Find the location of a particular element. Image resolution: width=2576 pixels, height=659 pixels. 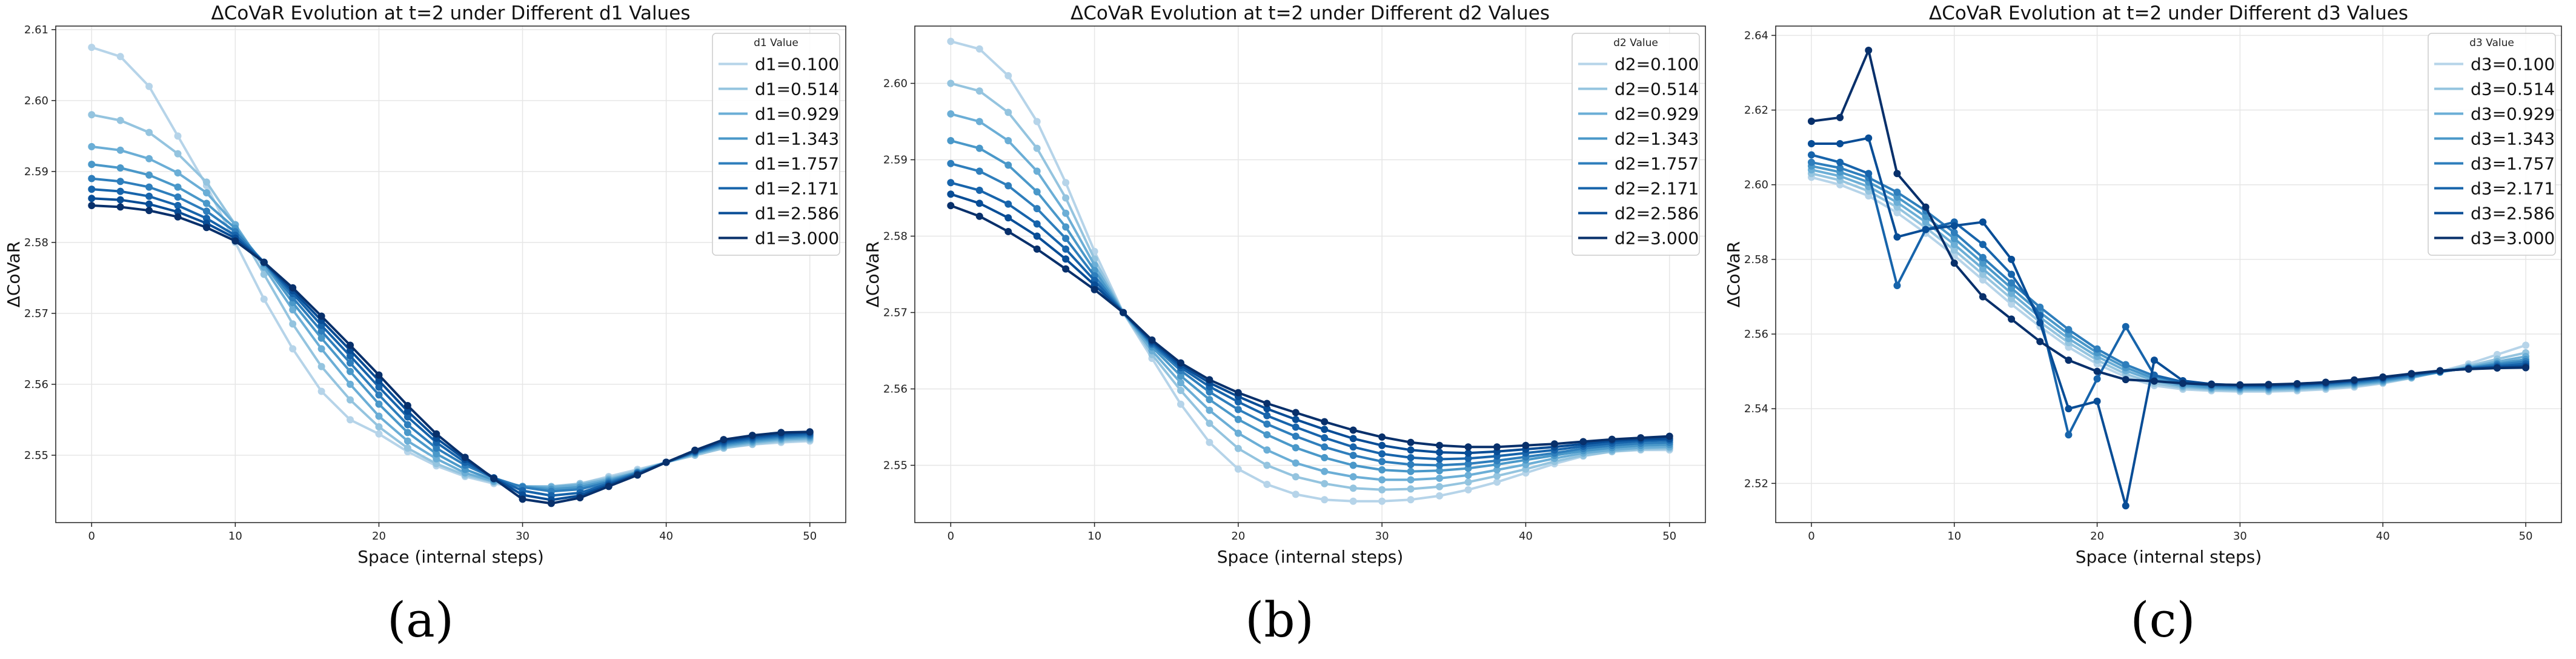

legend-entry: d2=1.343 is located at coordinates (1657, 139).